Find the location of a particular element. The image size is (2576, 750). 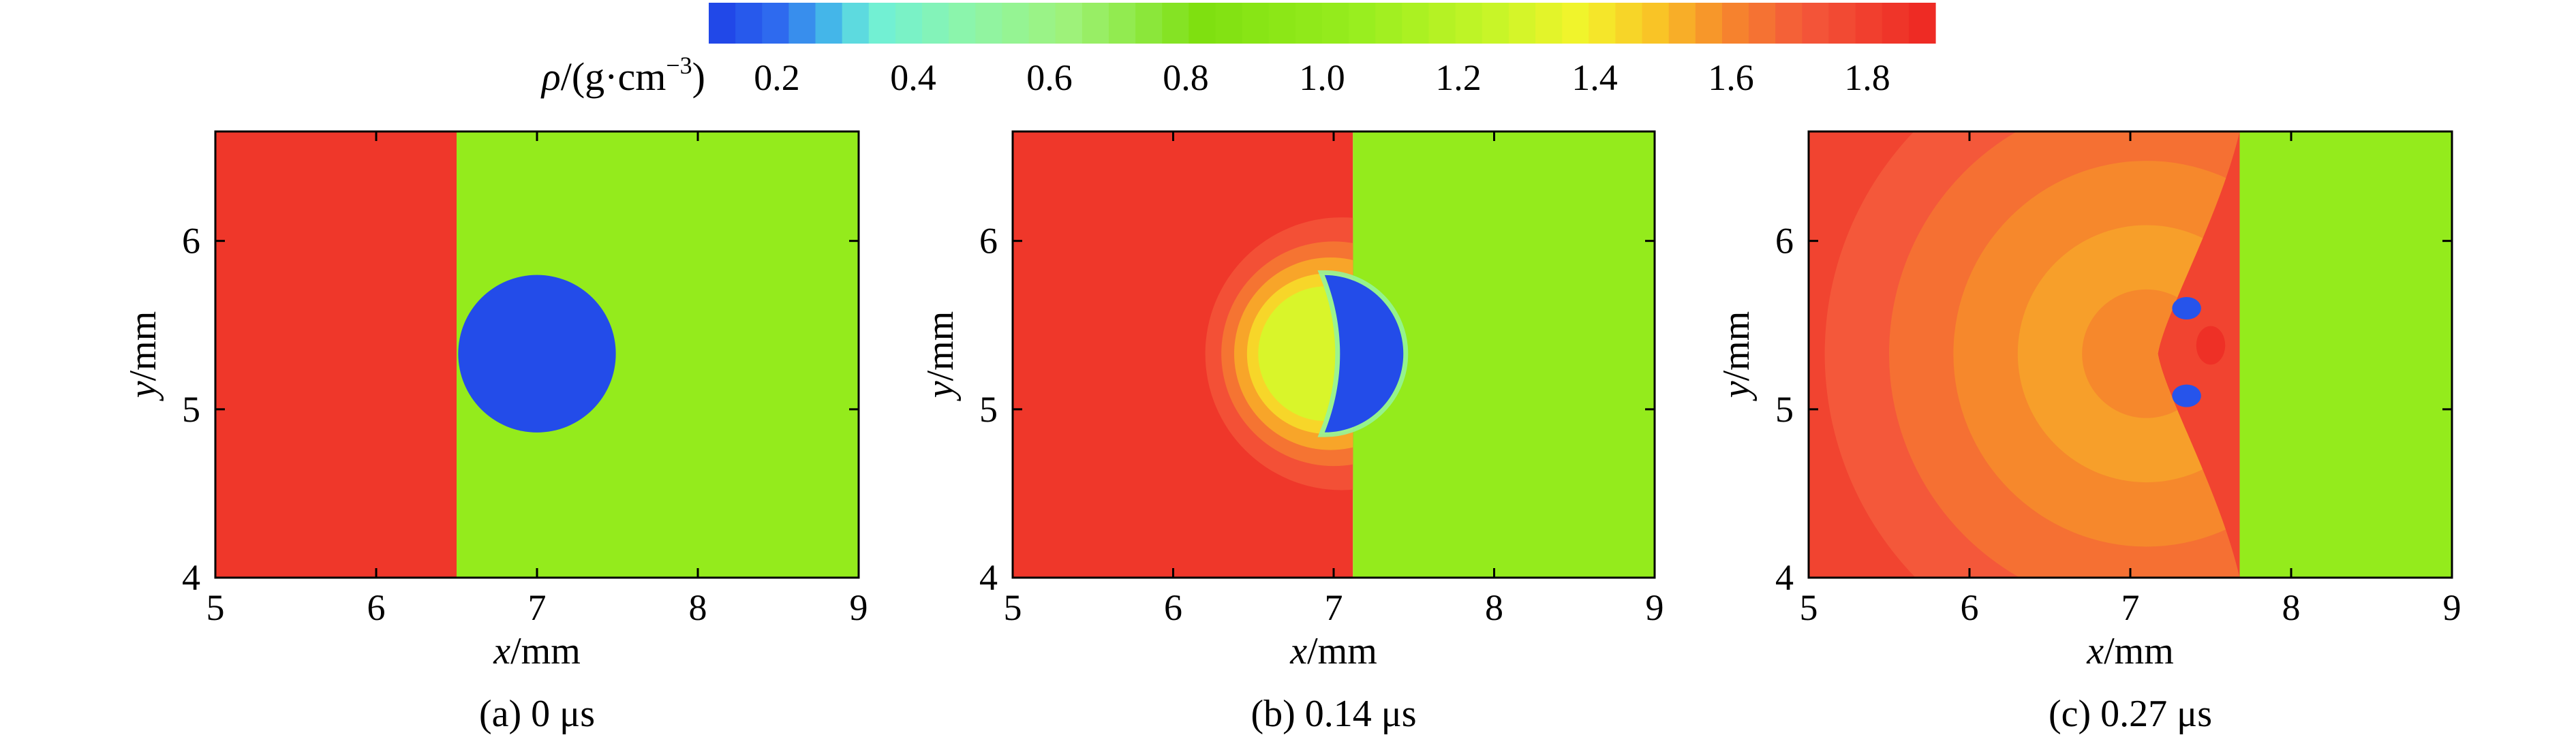

colorbar-tick-label: 0.2 is located at coordinates (777, 77).